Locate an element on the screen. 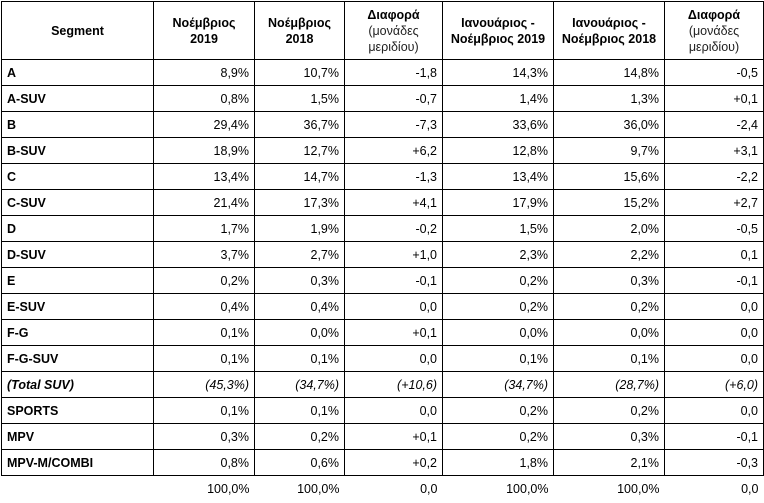 This screenshot has height=503, width=764. cell-jan-nov-2018: 15,6% is located at coordinates (609, 176).